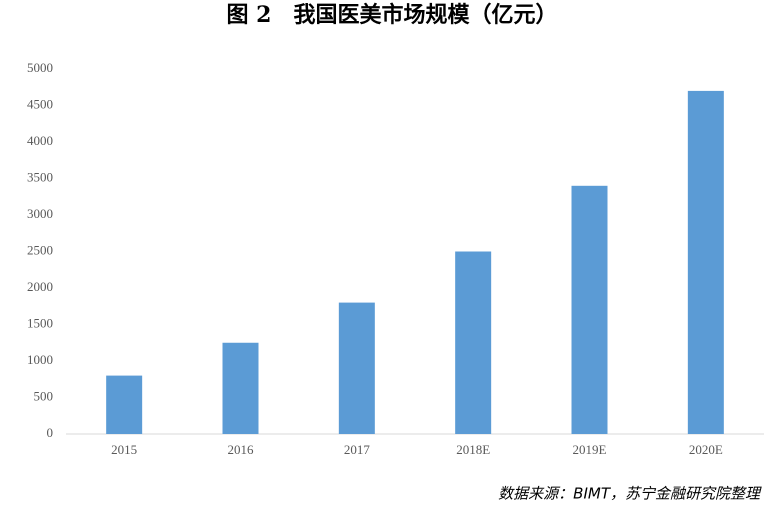 The image size is (774, 506). I want to click on x-tick-label: 2019E, so click(590, 449).